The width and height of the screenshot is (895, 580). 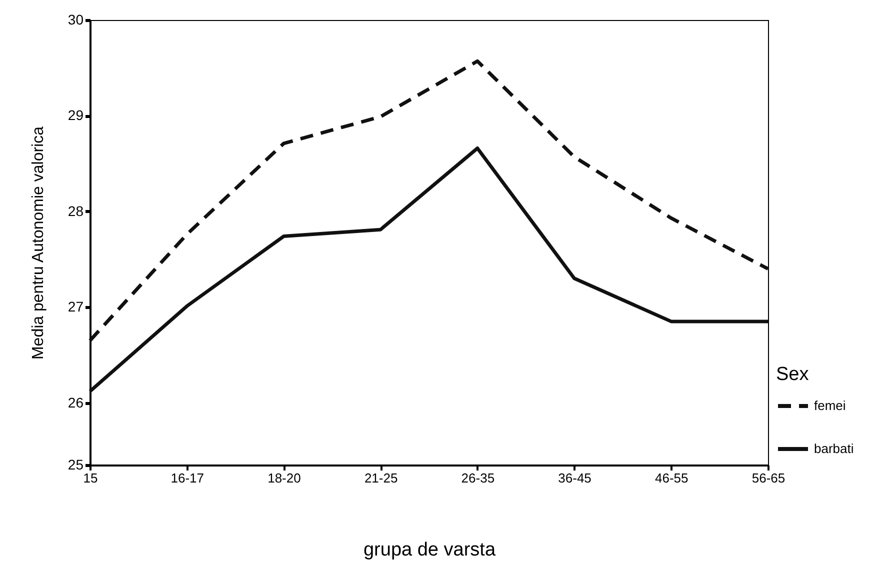 I want to click on legend-title: Sex, so click(x=793, y=374).